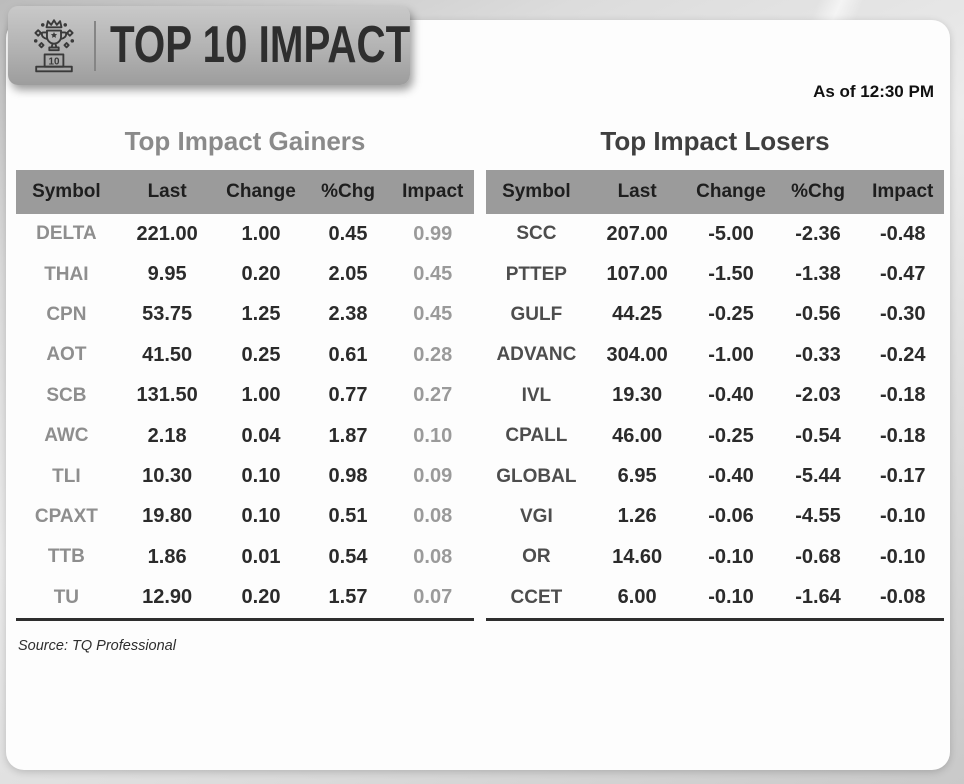 This screenshot has width=964, height=784. I want to click on losers-table-row: GULF 44.25 -0.25 -0.56 -0.30, so click(715, 315).